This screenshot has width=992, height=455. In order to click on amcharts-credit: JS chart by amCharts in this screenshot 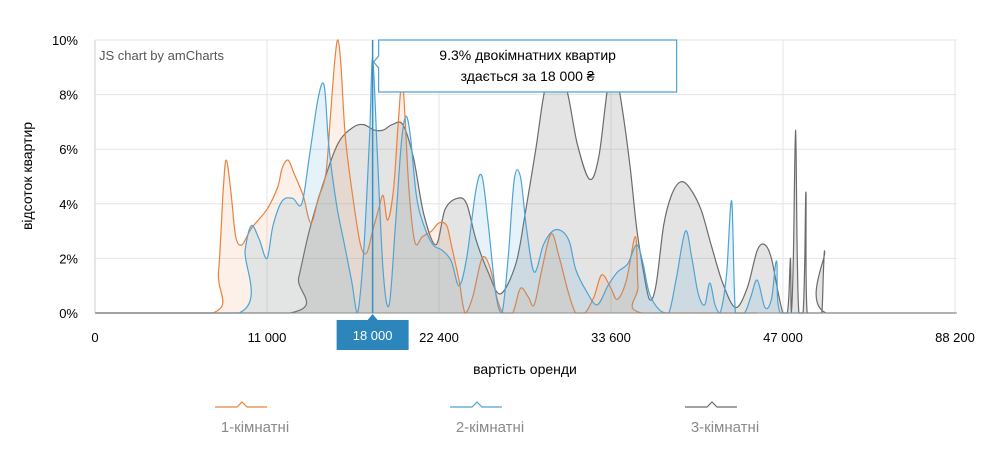, I will do `click(161, 55)`.